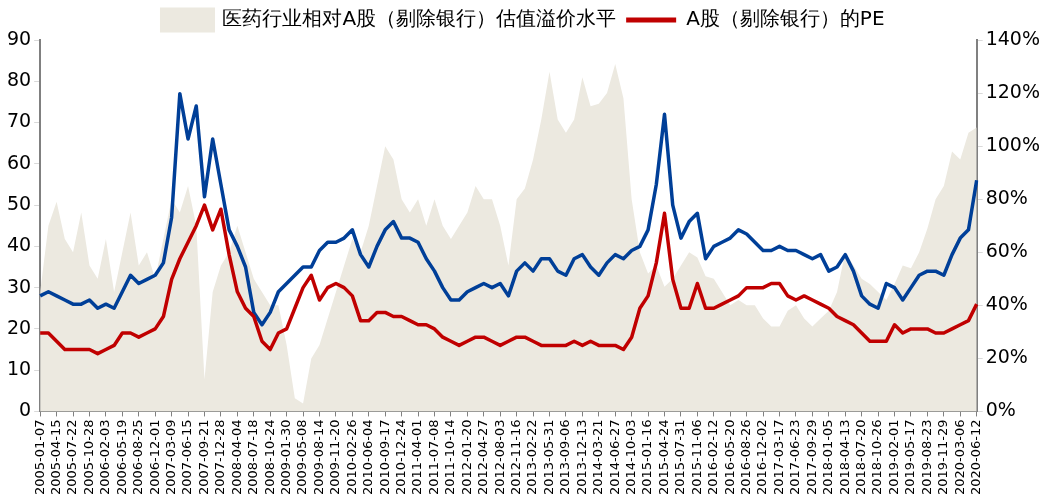 The image size is (1051, 498). Describe the element at coordinates (220, 457) in the screenshot. I see `x-tick-label: 2007-12-28` at that location.